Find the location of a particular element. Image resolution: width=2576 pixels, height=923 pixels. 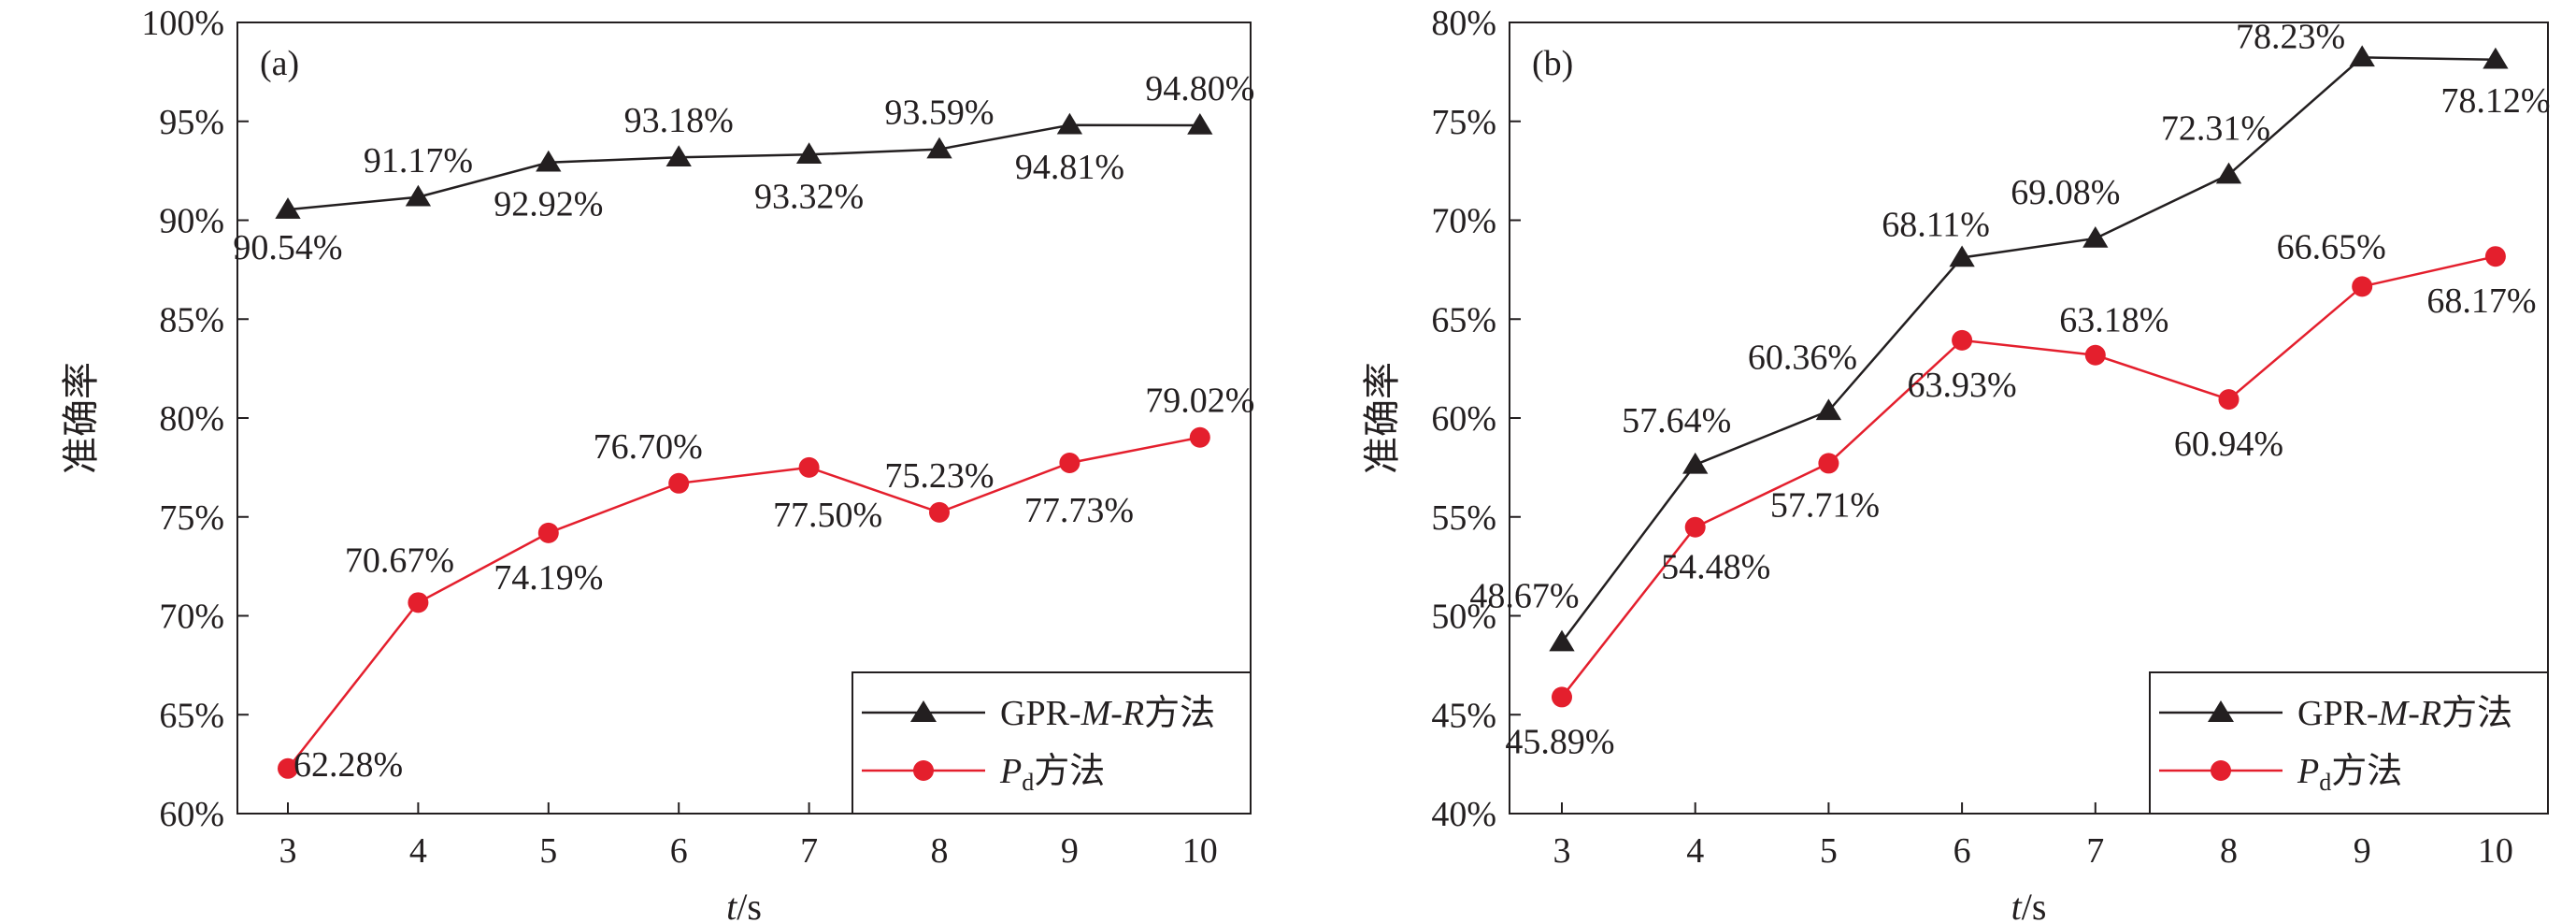

data-label: 70.67% is located at coordinates (399, 560).